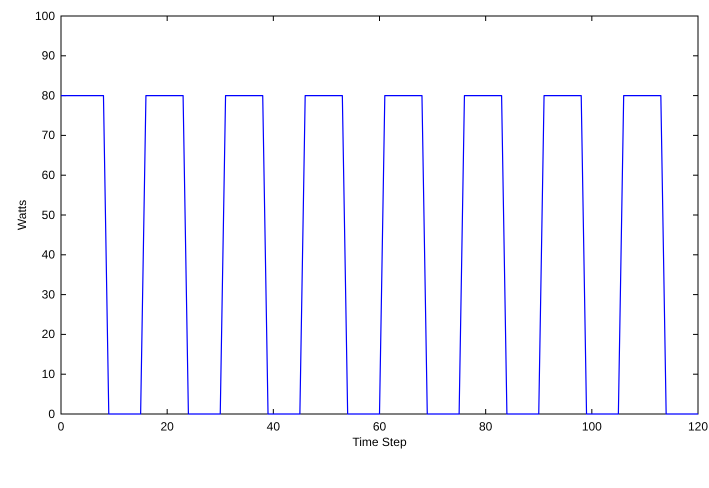 The image size is (709, 488). I want to click on x-tick-label: 0, so click(61, 427).